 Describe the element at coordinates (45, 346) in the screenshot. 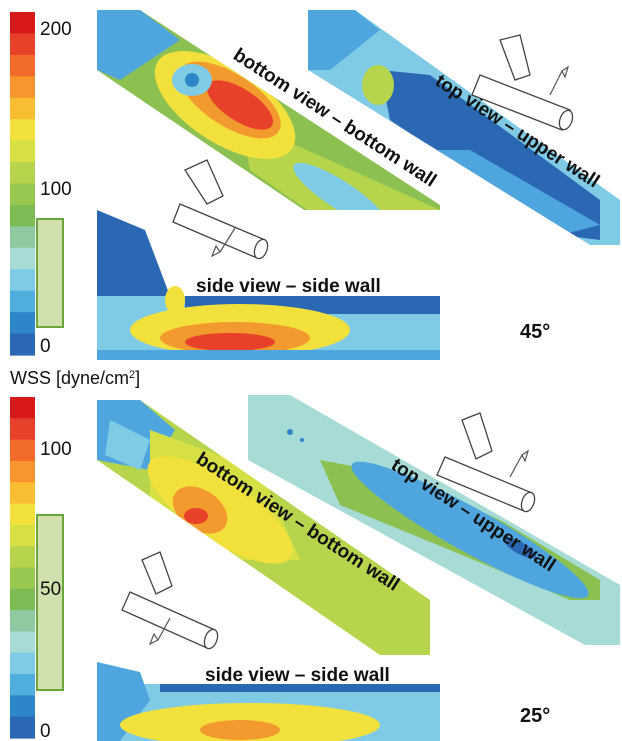

I see `colorbar-45-tick-bottom: 0` at that location.